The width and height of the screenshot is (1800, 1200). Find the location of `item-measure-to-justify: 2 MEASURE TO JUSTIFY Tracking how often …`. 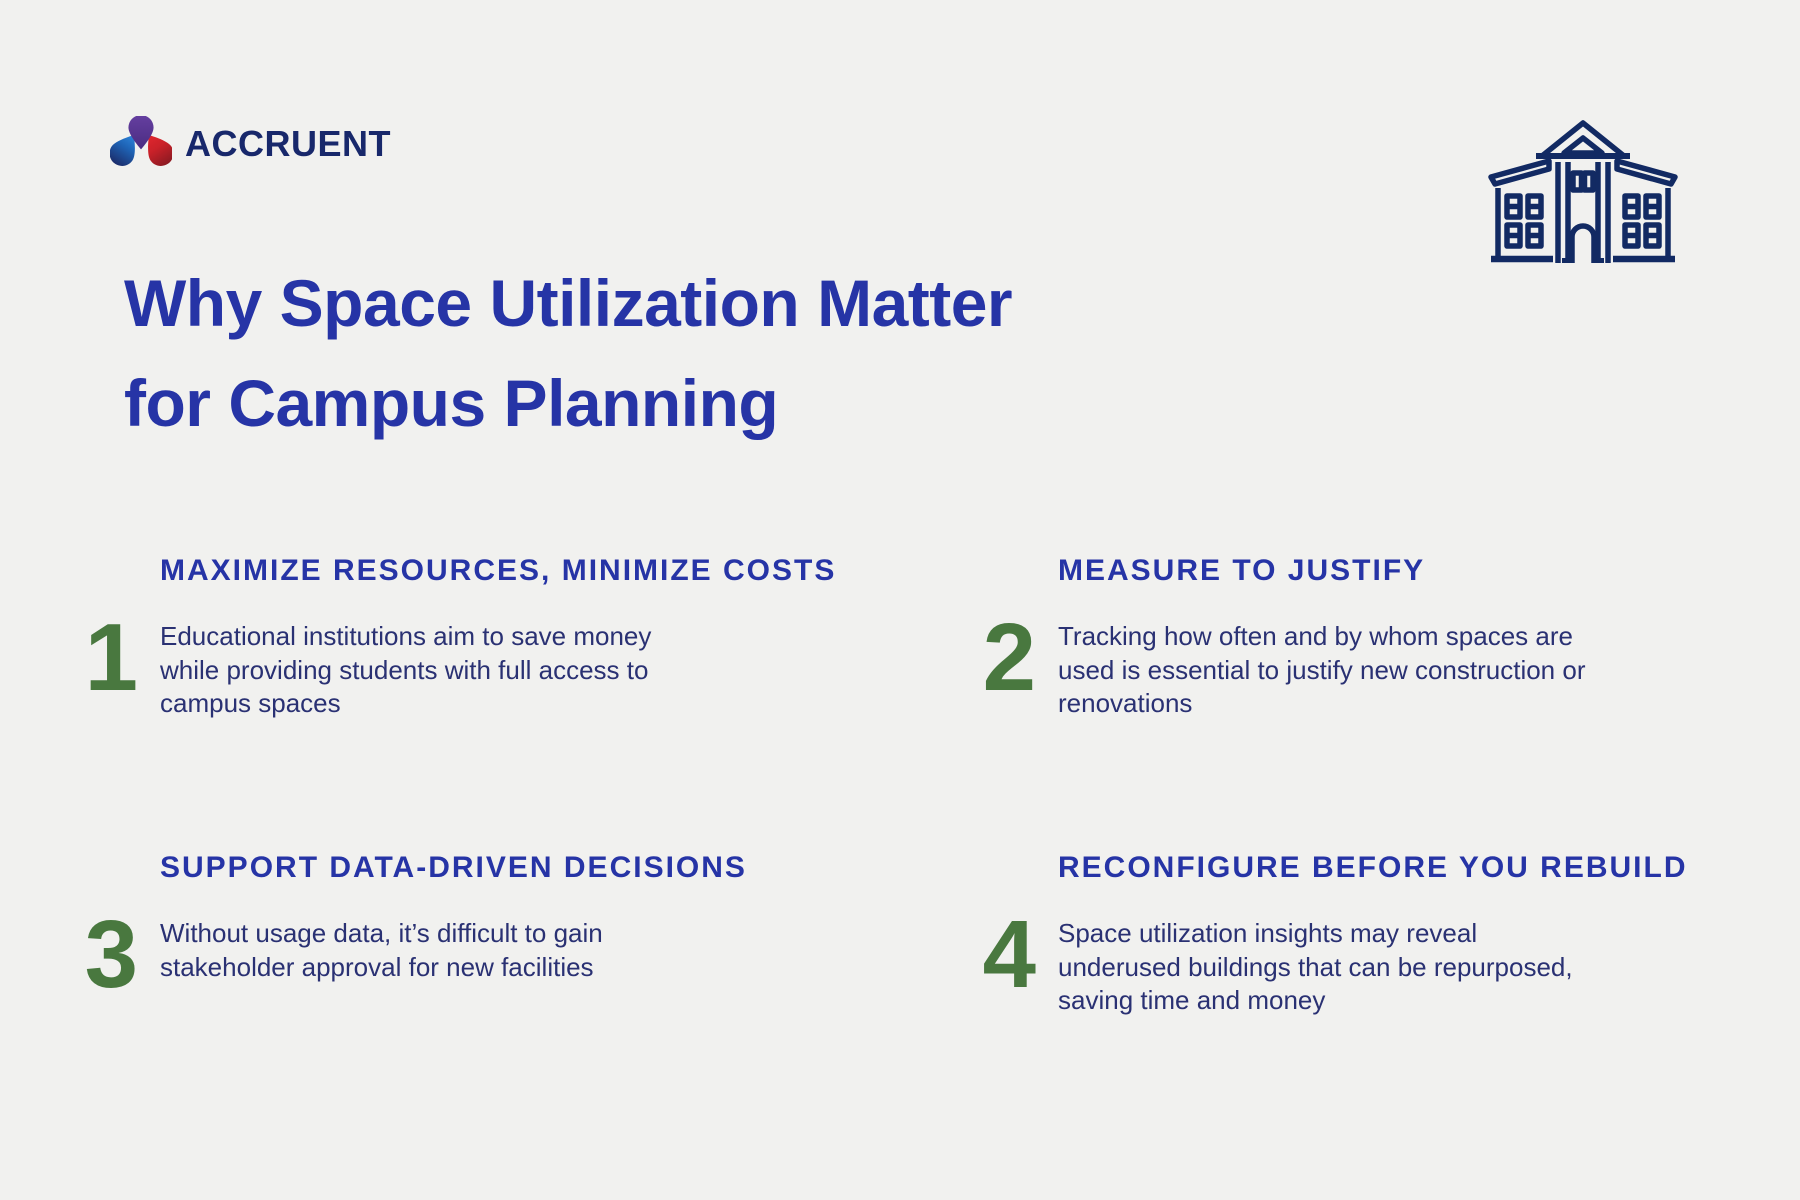

item-measure-to-justify: 2 MEASURE TO JUSTIFY Tracking how often … is located at coordinates (1276, 636).